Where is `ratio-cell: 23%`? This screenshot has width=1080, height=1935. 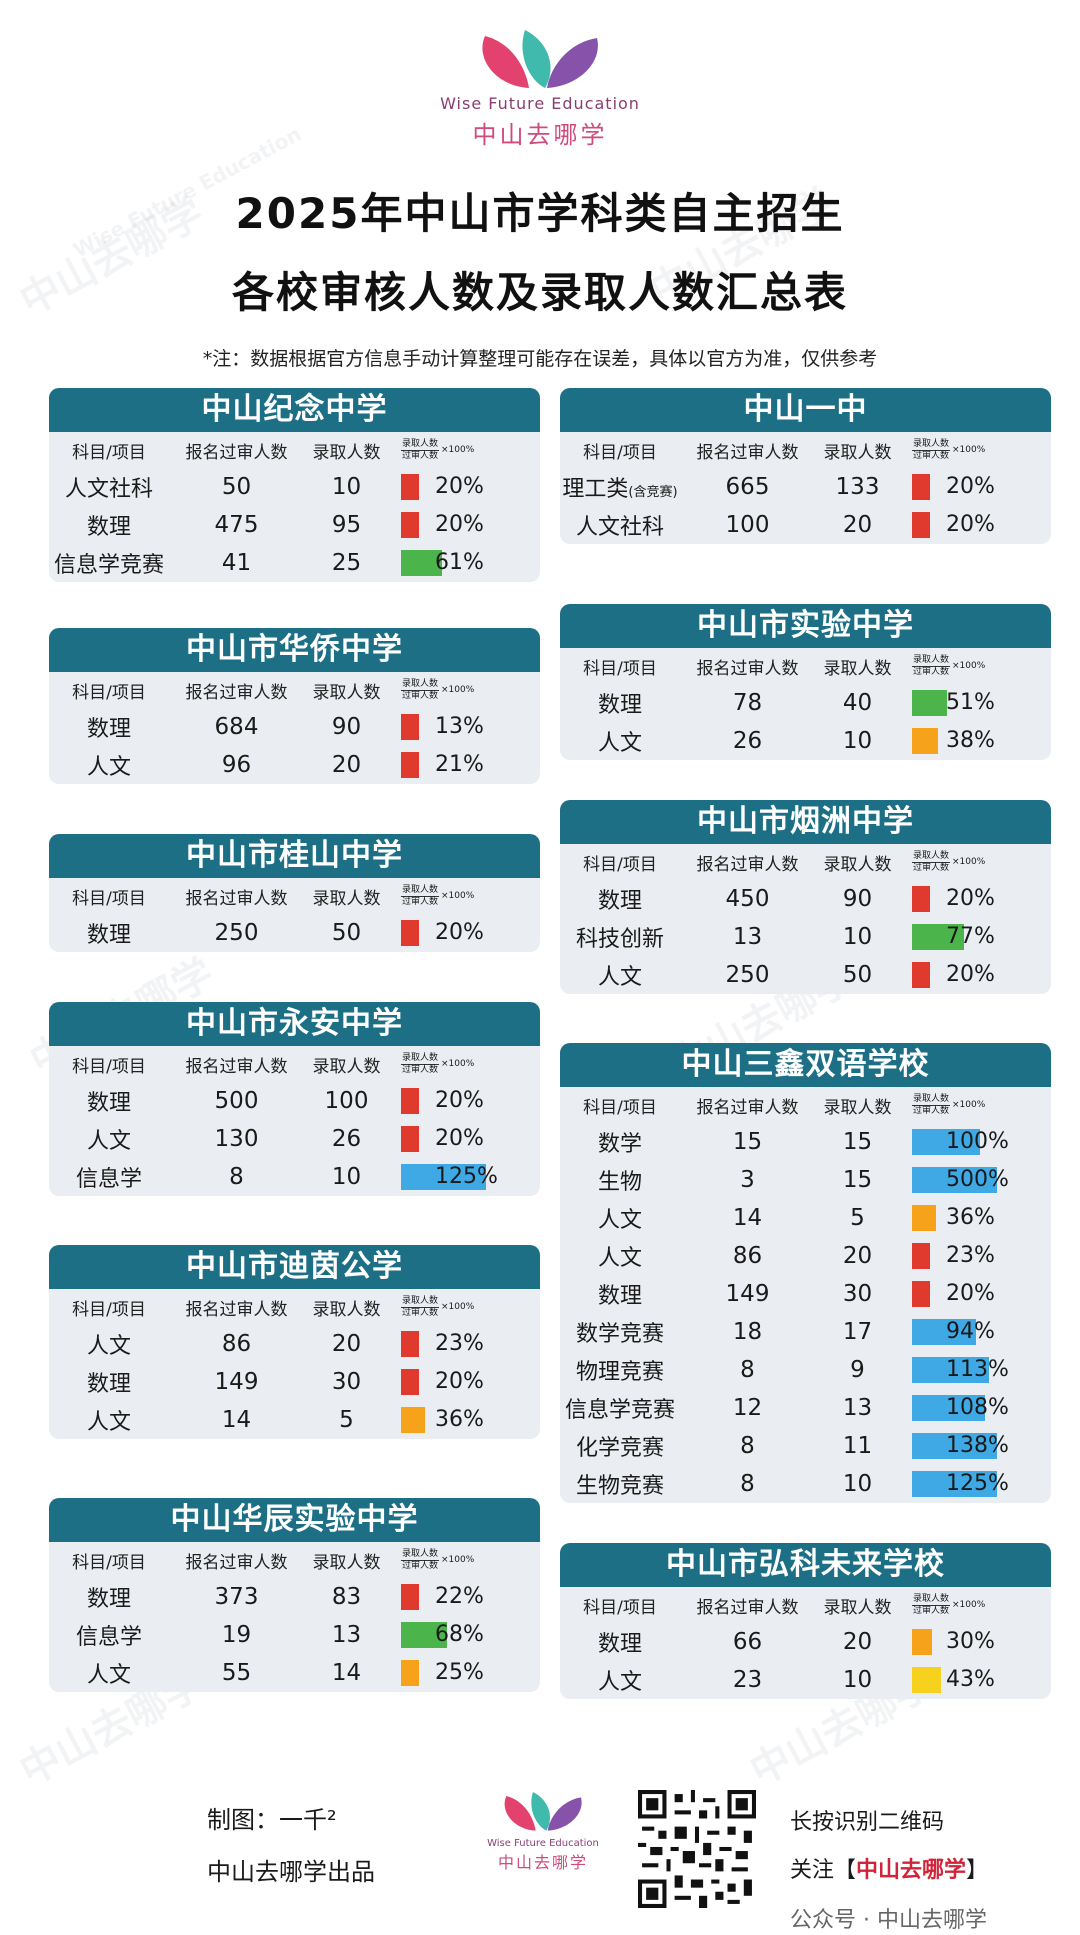
ratio-cell: 23% is located at coordinates (975, 1256).